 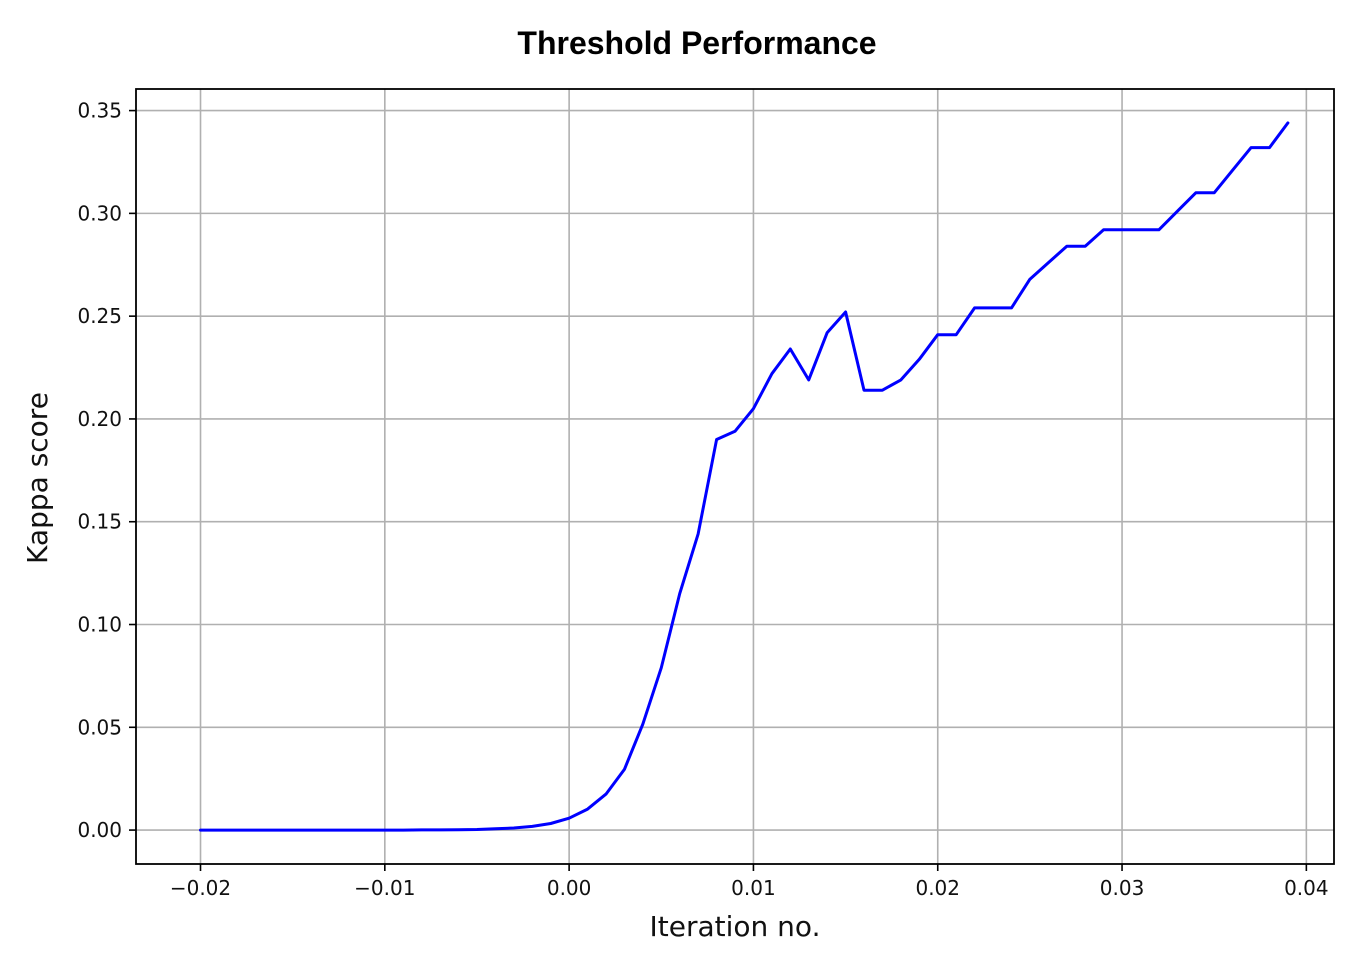 I want to click on x-tick-label: 0.03, so click(x=1122, y=888).